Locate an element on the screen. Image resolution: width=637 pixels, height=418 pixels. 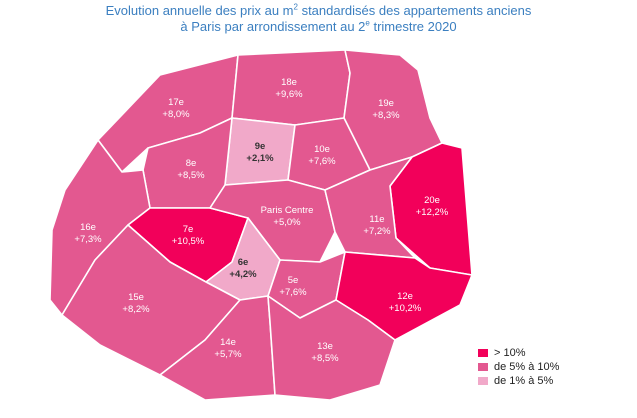
legend-swatch-mid is located at coordinates (483, 367).